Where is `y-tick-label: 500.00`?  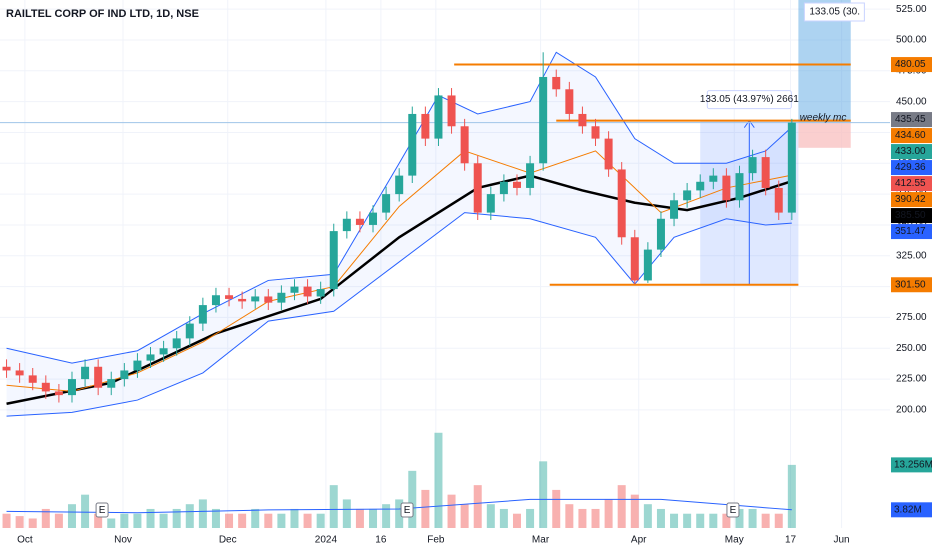
y-tick-label: 500.00 is located at coordinates (911, 40).